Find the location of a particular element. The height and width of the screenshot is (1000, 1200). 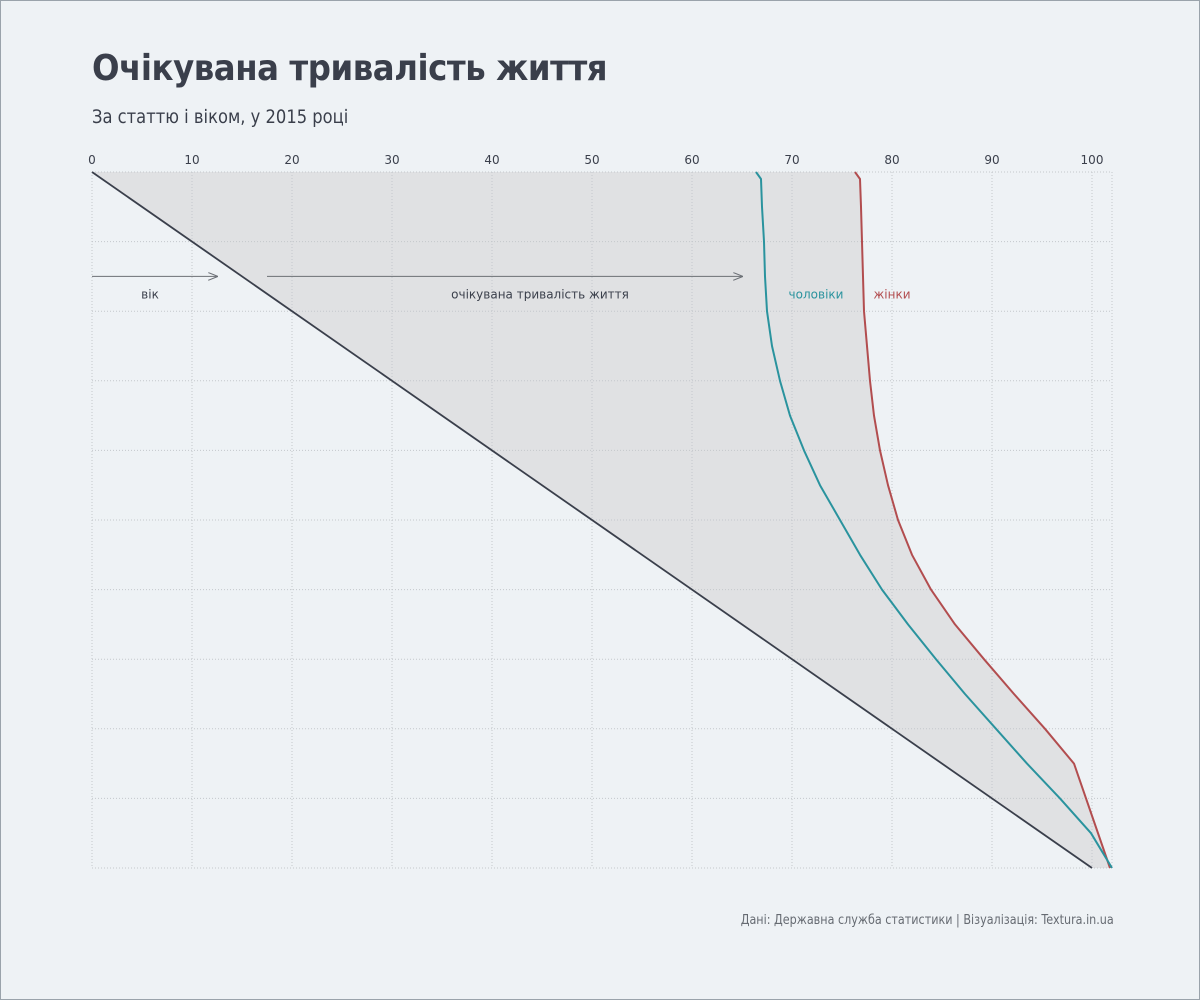

x-tick-label: 70 is located at coordinates (791, 160).